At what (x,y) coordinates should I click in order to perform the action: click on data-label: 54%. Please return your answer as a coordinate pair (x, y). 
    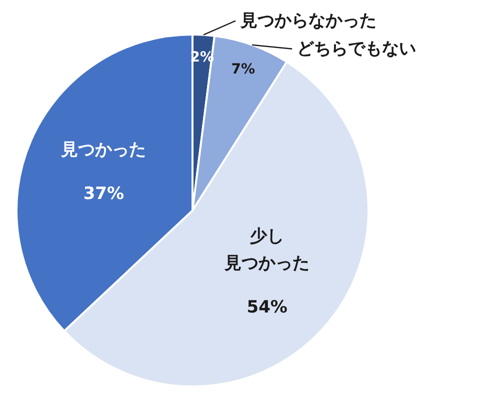
    Looking at the image, I should click on (267, 308).